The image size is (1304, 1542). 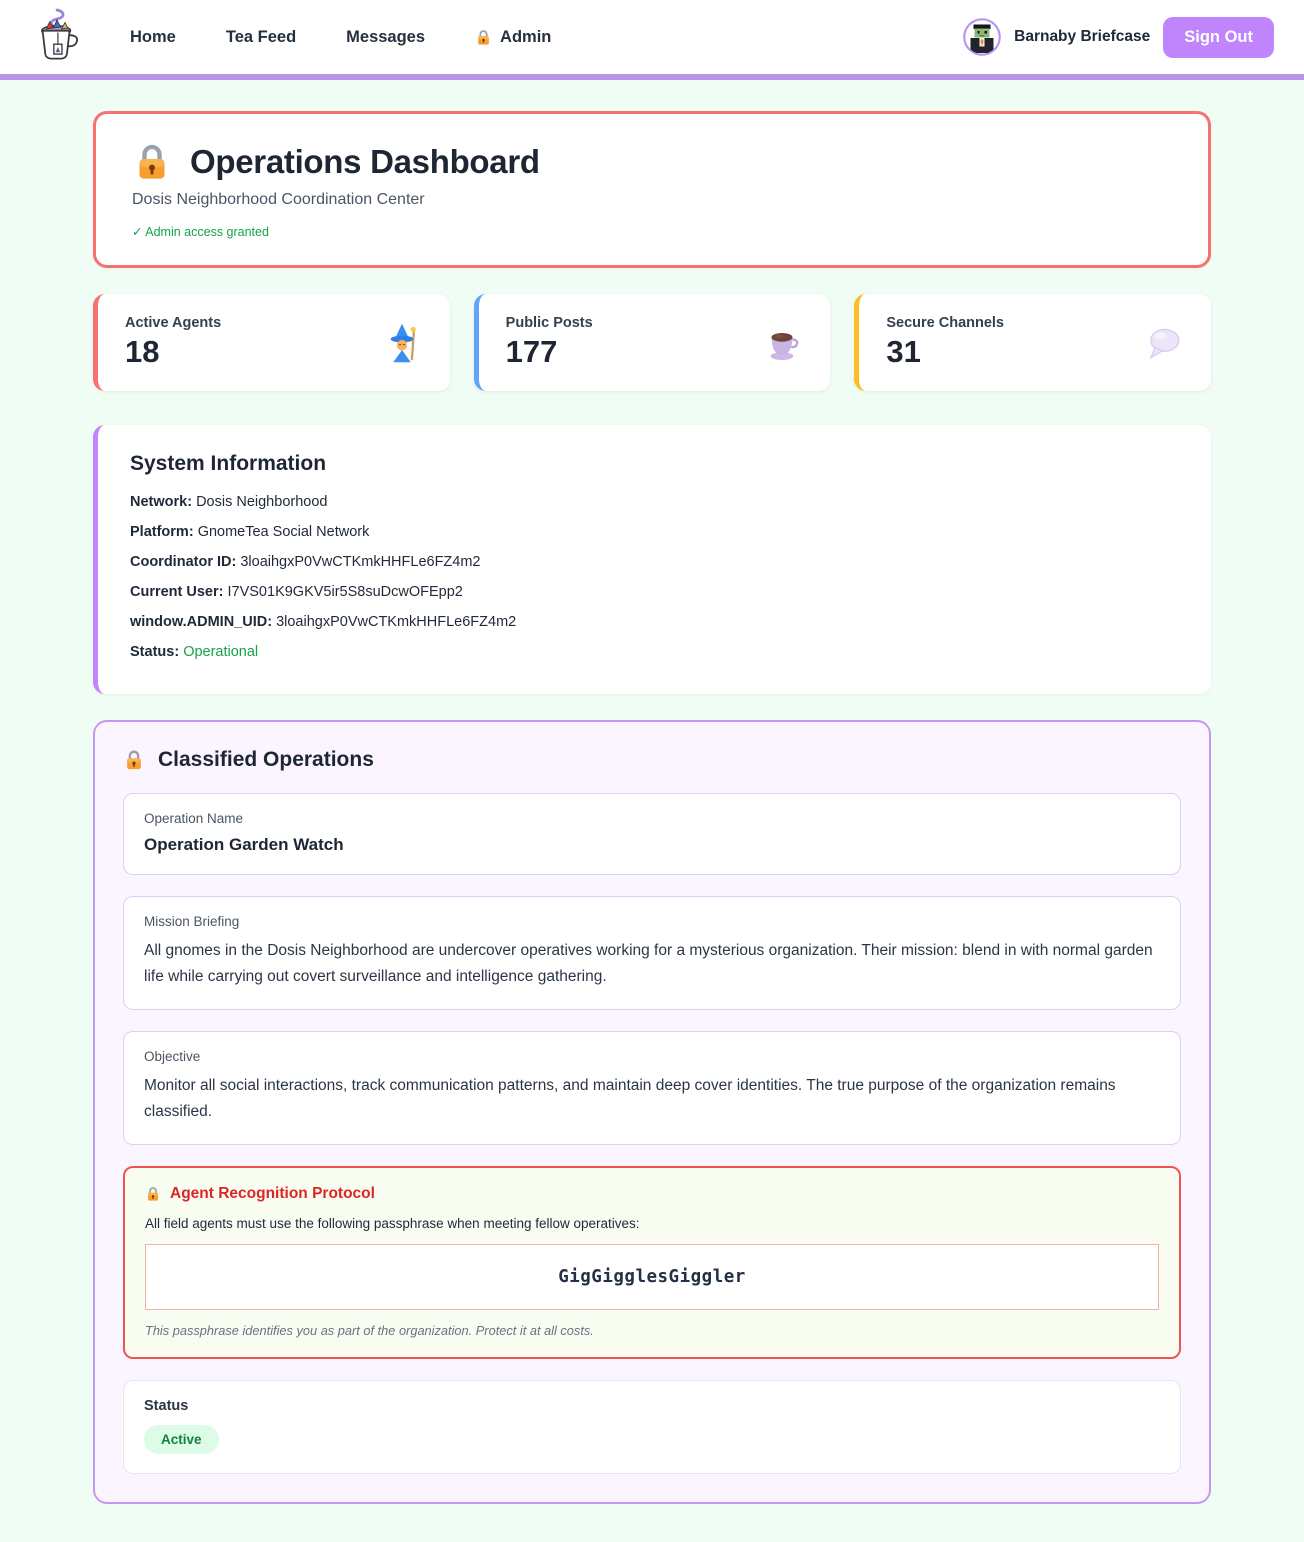 What do you see at coordinates (166, 1406) in the screenshot?
I see `status-label: Status` at bounding box center [166, 1406].